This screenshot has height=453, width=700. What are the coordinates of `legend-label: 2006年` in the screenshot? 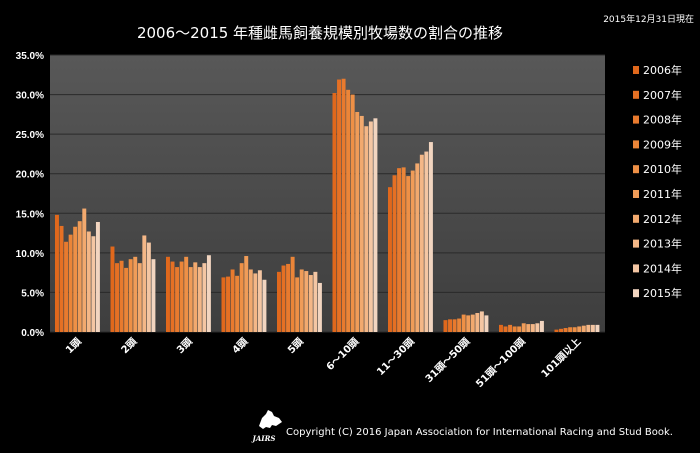 It's located at (662, 70).